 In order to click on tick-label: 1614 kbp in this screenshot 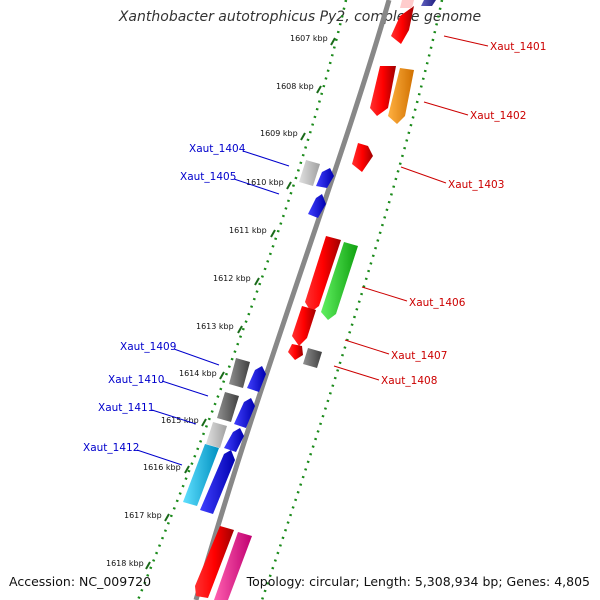, I will do `click(198, 373)`.